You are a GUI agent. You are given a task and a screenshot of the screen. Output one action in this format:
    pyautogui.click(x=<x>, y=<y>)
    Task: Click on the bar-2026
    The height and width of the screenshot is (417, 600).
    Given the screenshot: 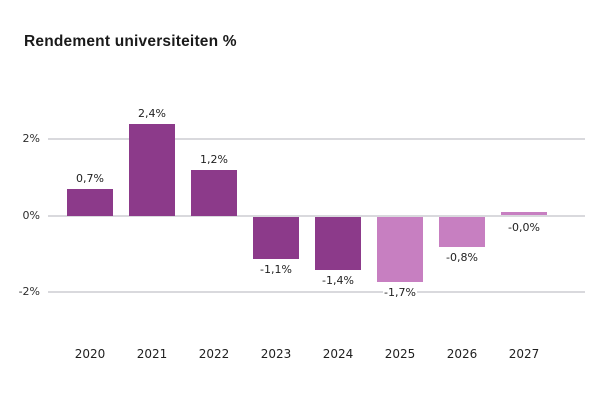 What is the action you would take?
    pyautogui.click(x=462, y=232)
    